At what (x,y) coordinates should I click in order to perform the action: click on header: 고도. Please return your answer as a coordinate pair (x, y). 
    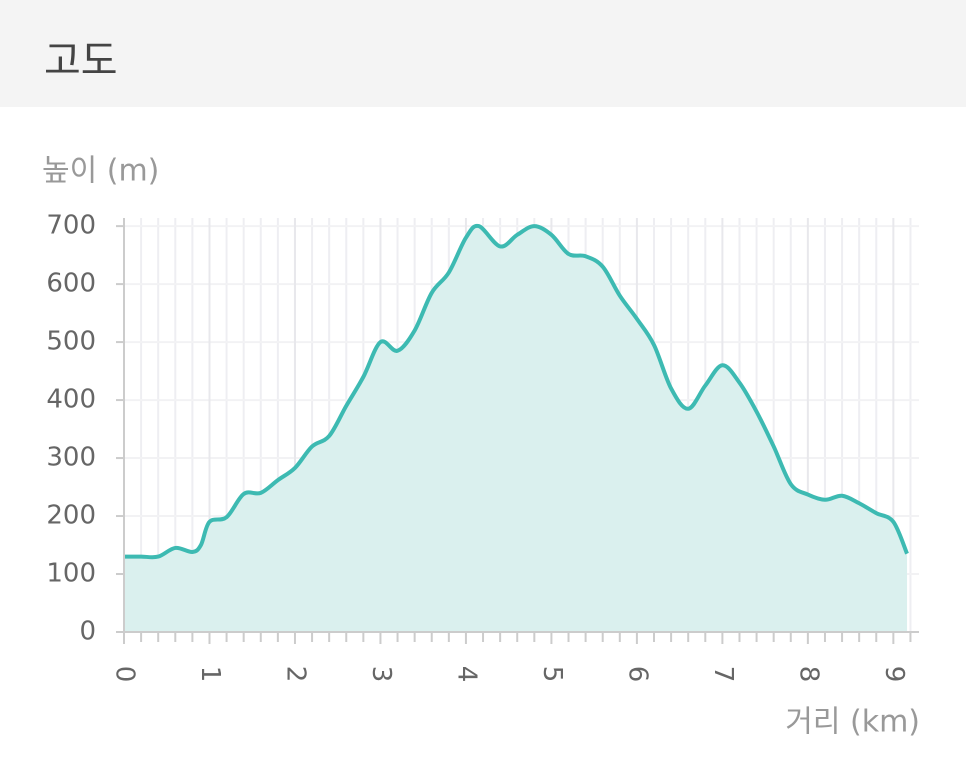
    Looking at the image, I should click on (483, 53).